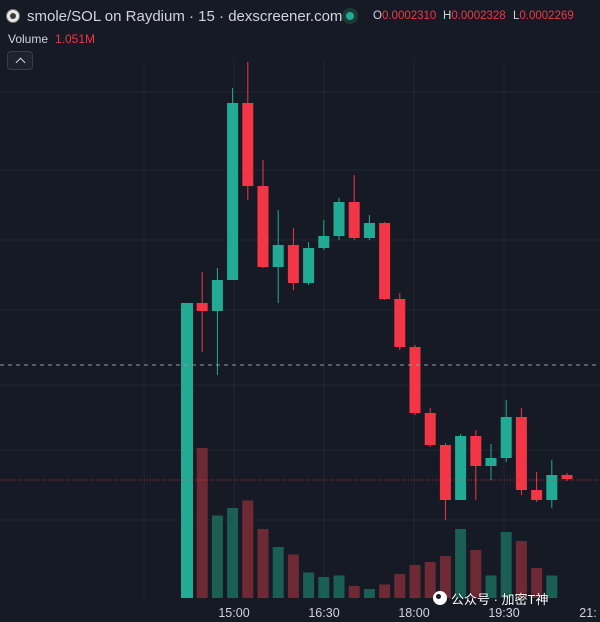 This screenshot has height=622, width=600. Describe the element at coordinates (350, 16) in the screenshot. I see `market-status-icon` at that location.